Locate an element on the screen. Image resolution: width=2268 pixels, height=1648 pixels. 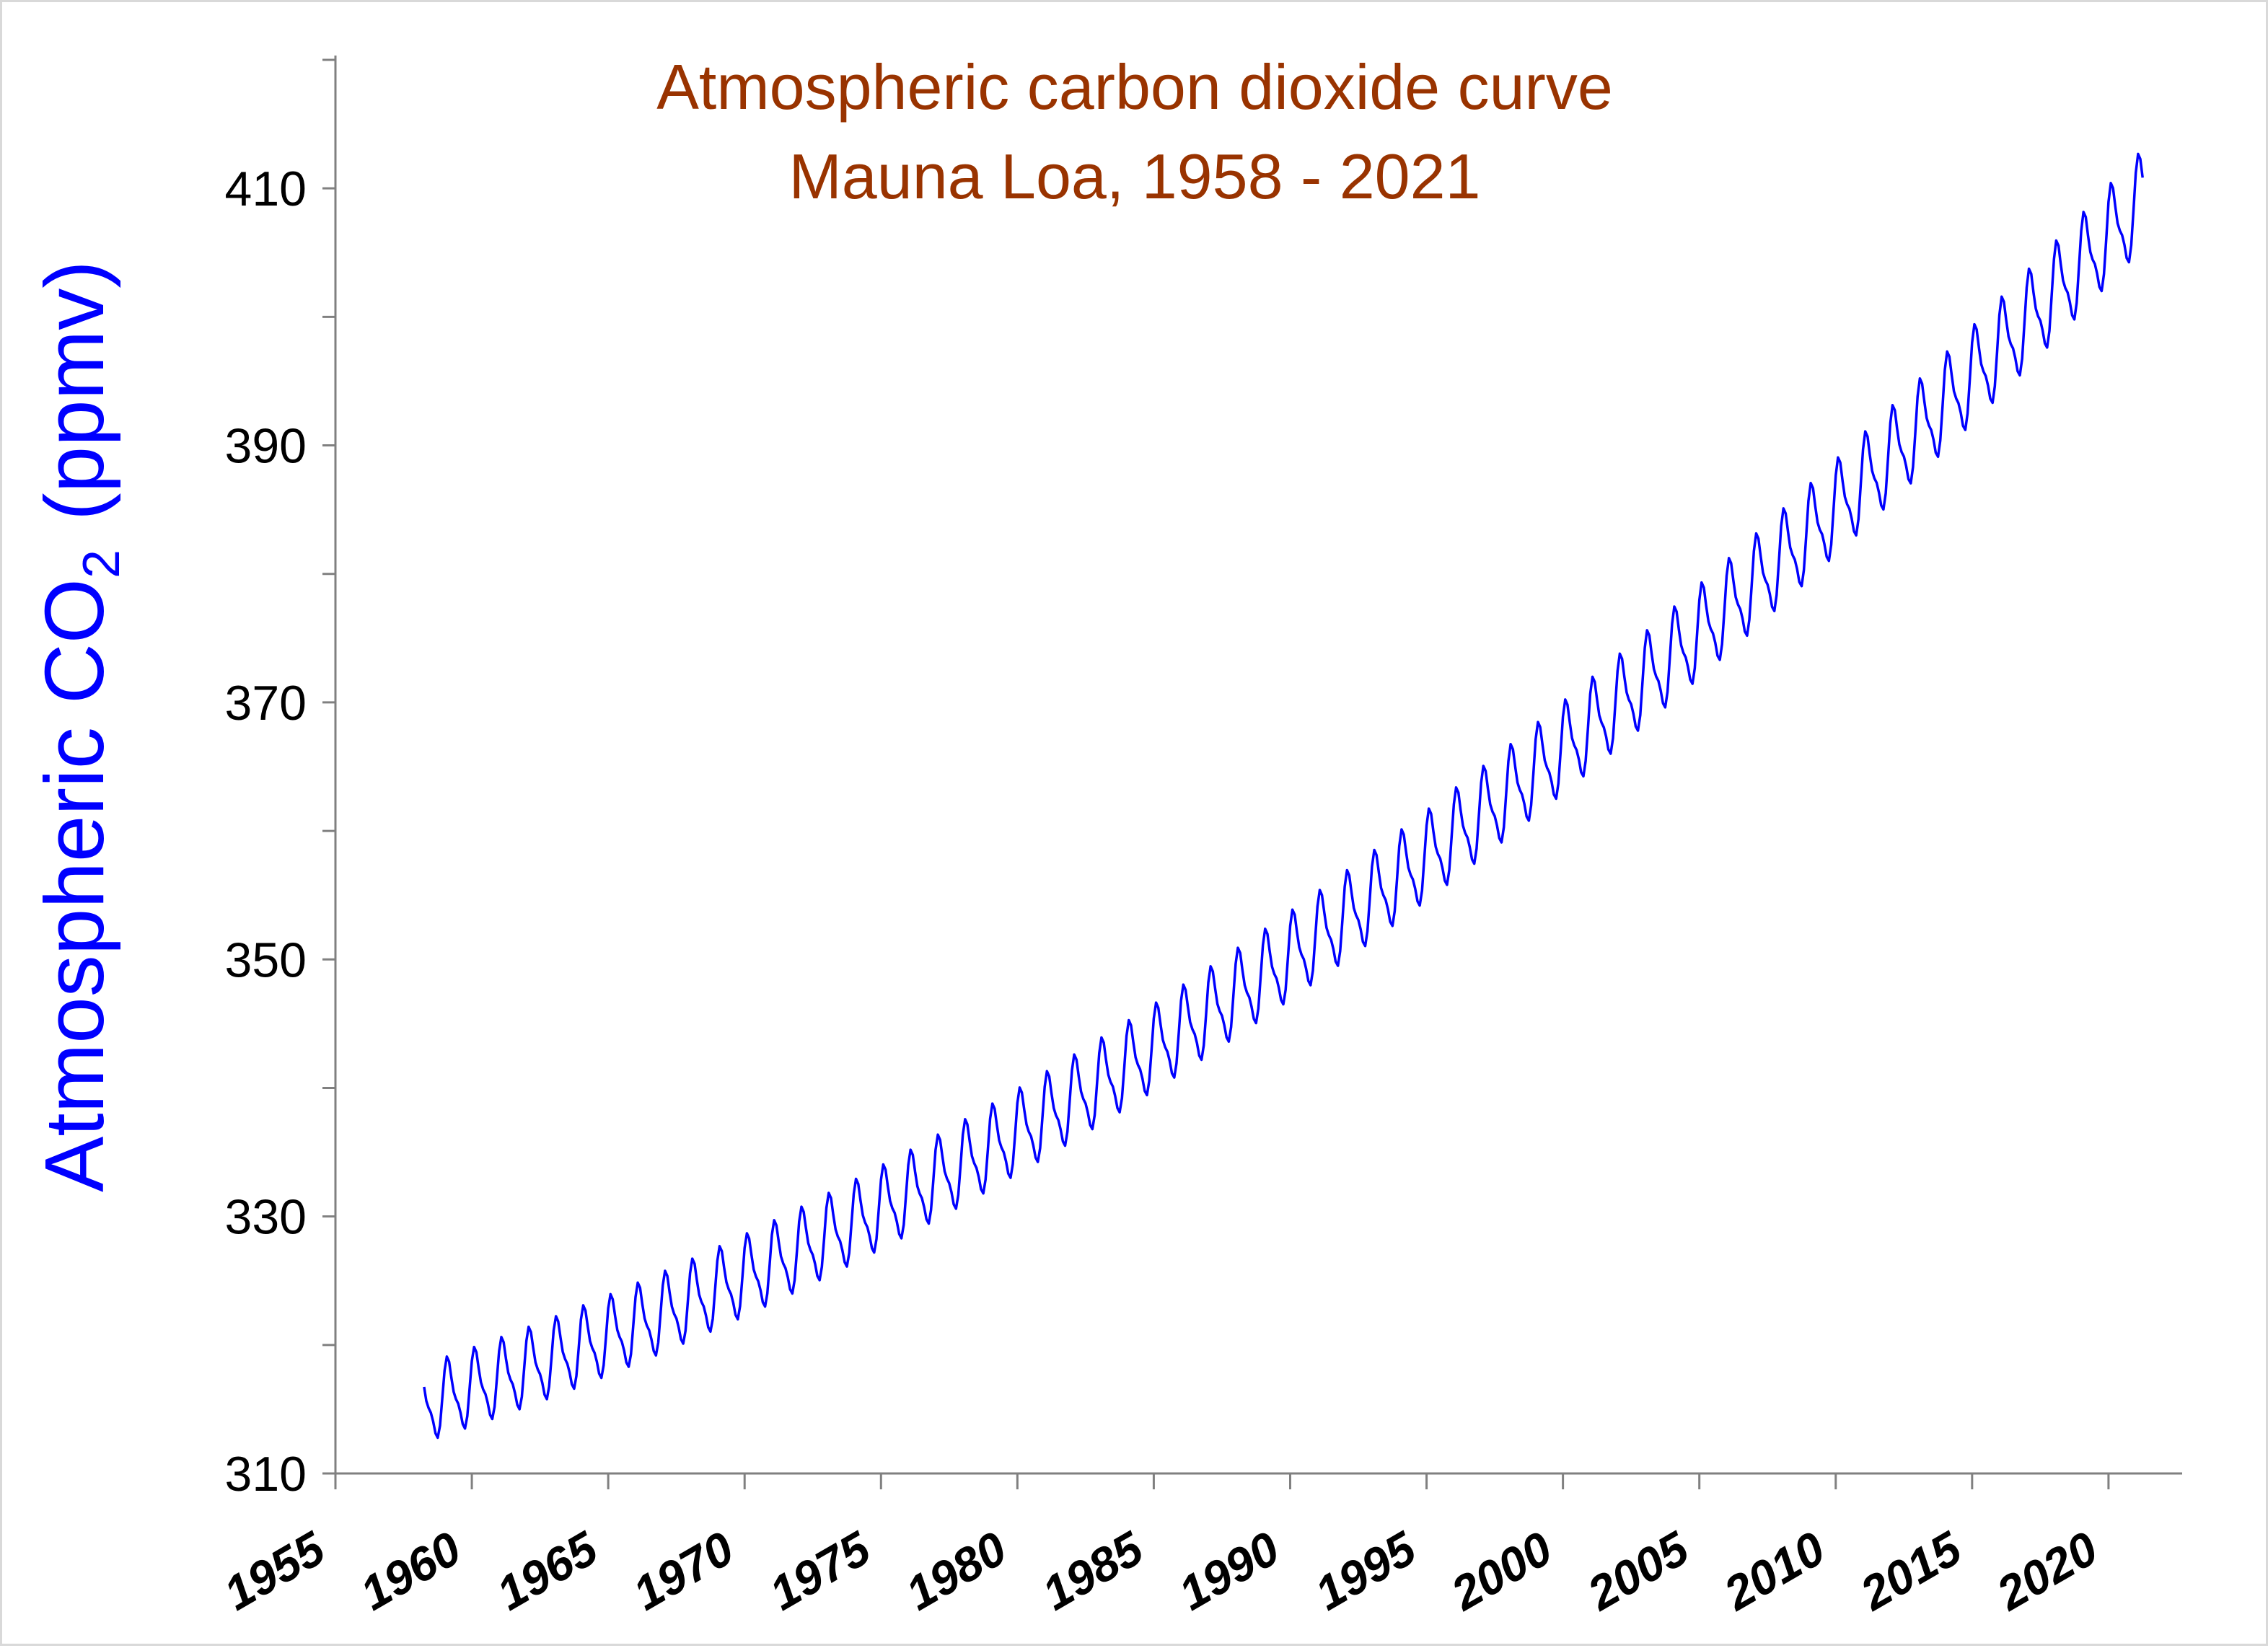
x-tick-label: 1985 is located at coordinates (1092, 1570).